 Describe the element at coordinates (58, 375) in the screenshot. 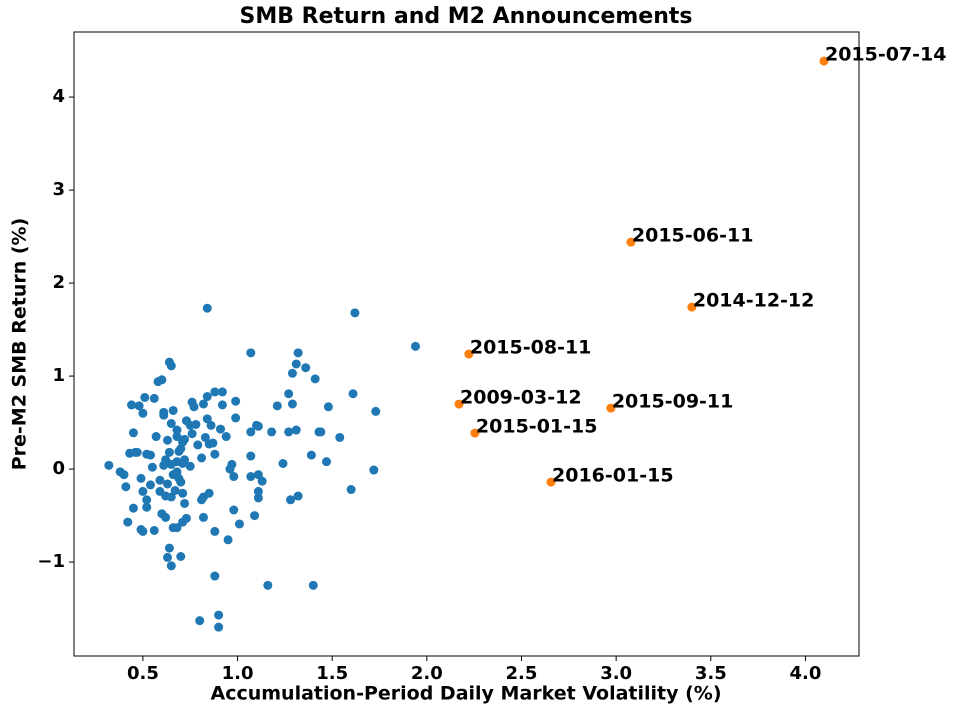

I see `y-tick-label: 1` at that location.